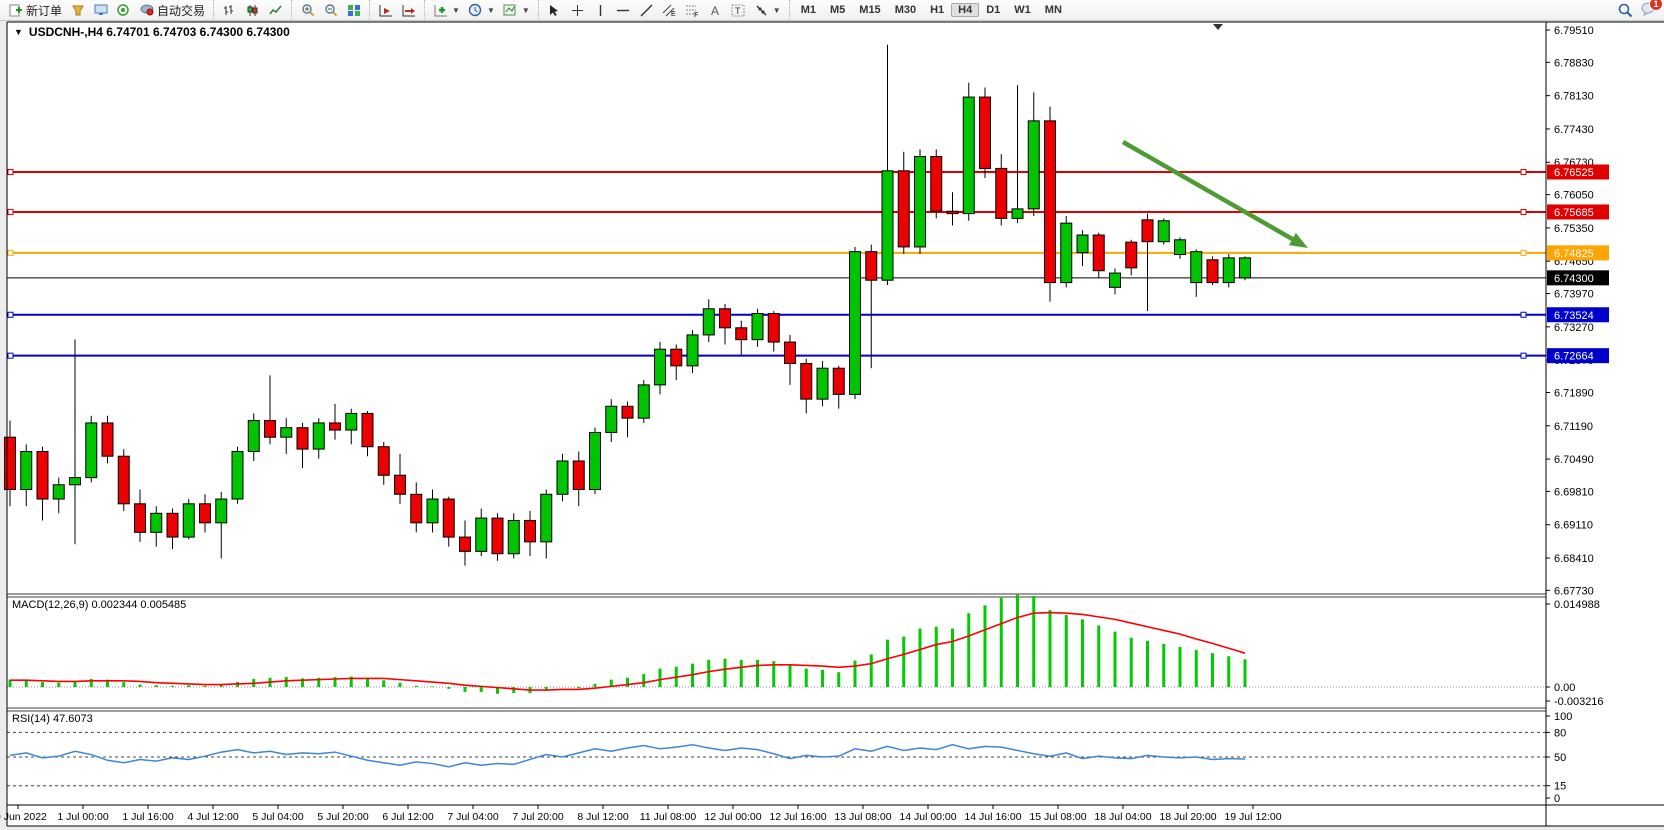 The image size is (1664, 830). I want to click on signals-icon, so click(123, 10).